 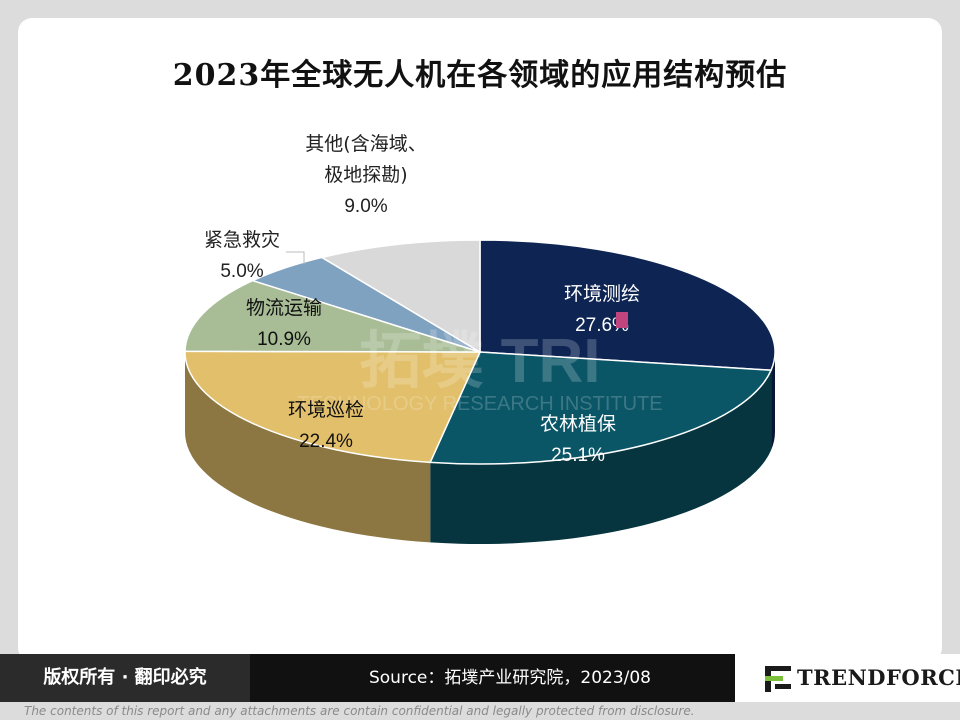 What do you see at coordinates (326, 441) in the screenshot?
I see `slice-value-label: 22.4%` at bounding box center [326, 441].